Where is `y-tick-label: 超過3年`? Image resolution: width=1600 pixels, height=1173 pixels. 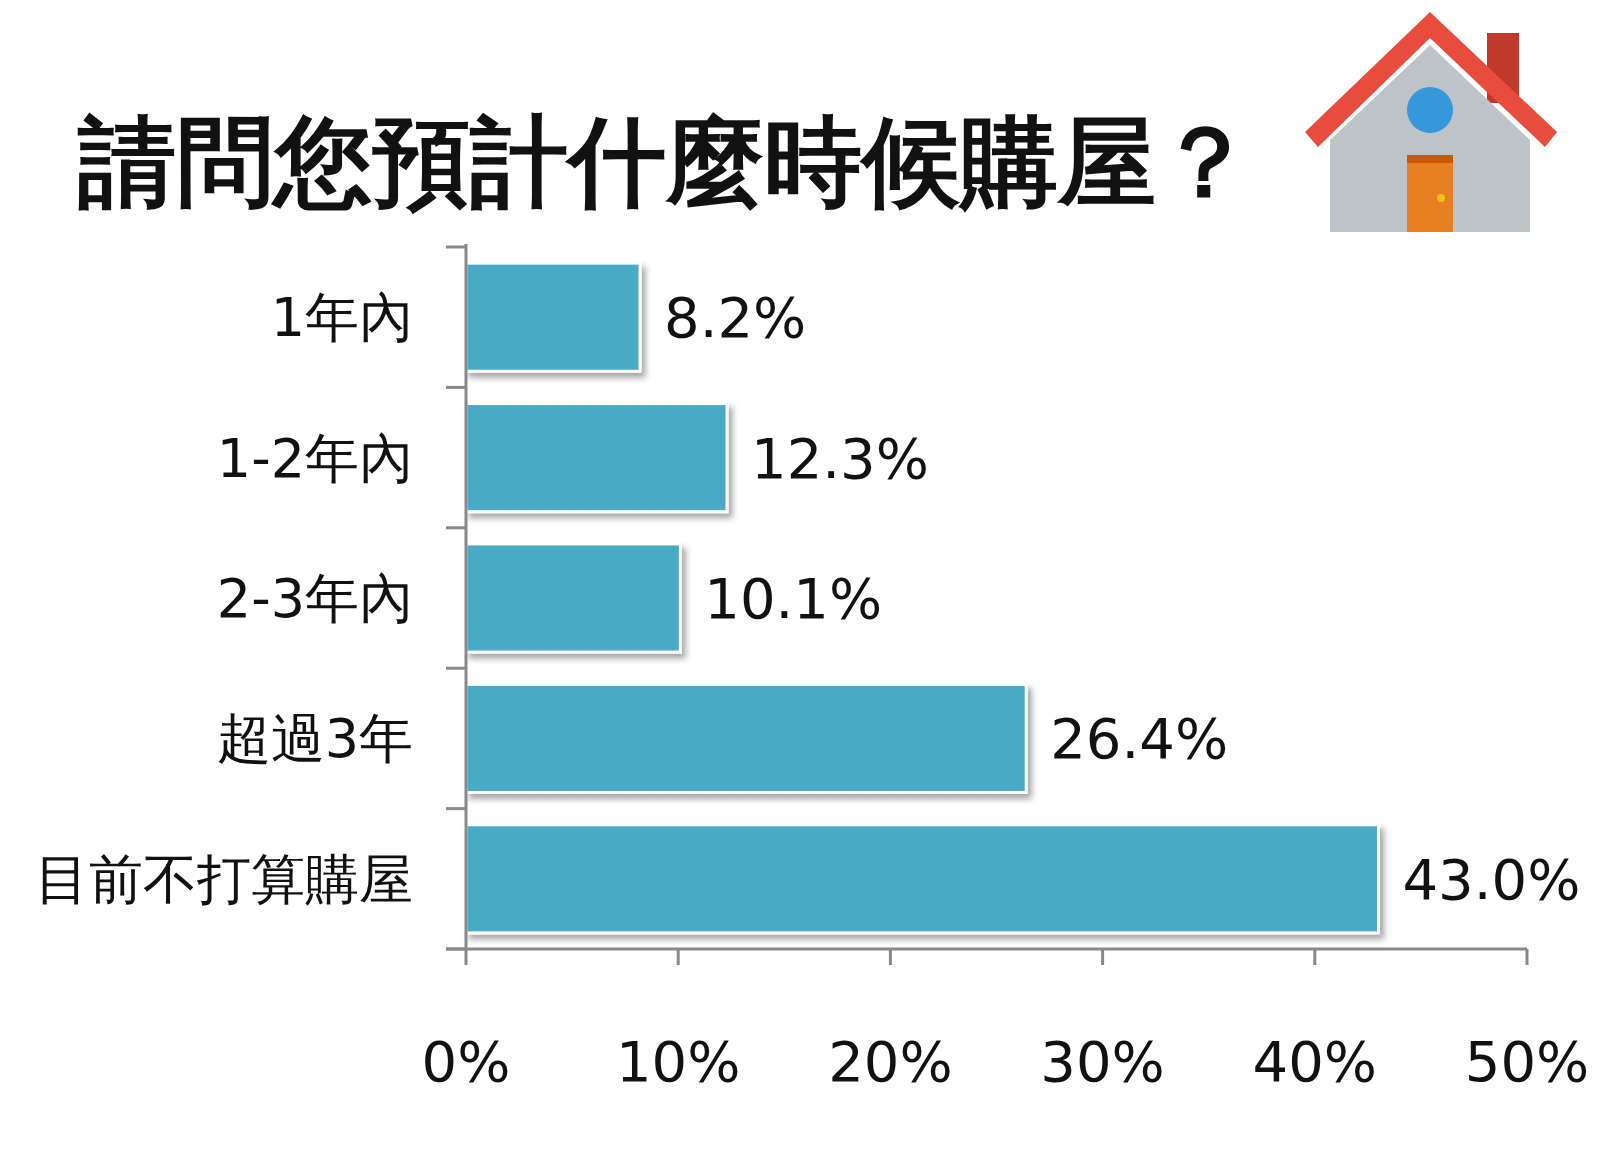 y-tick-label: 超過3年 is located at coordinates (314, 739).